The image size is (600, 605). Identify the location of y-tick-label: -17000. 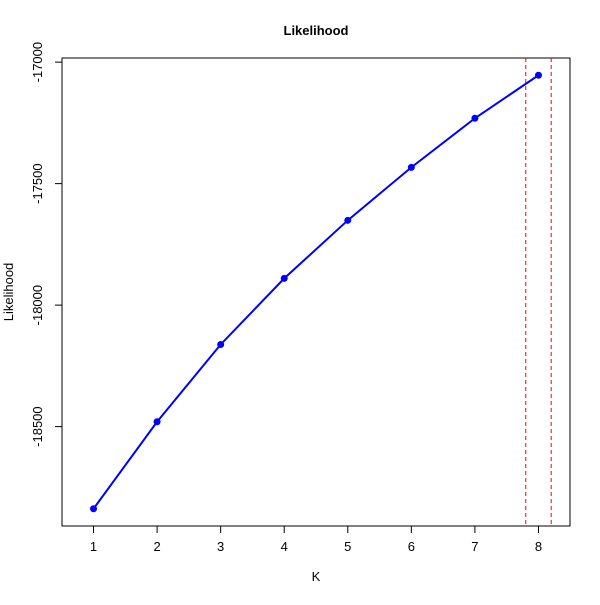
(37, 62).